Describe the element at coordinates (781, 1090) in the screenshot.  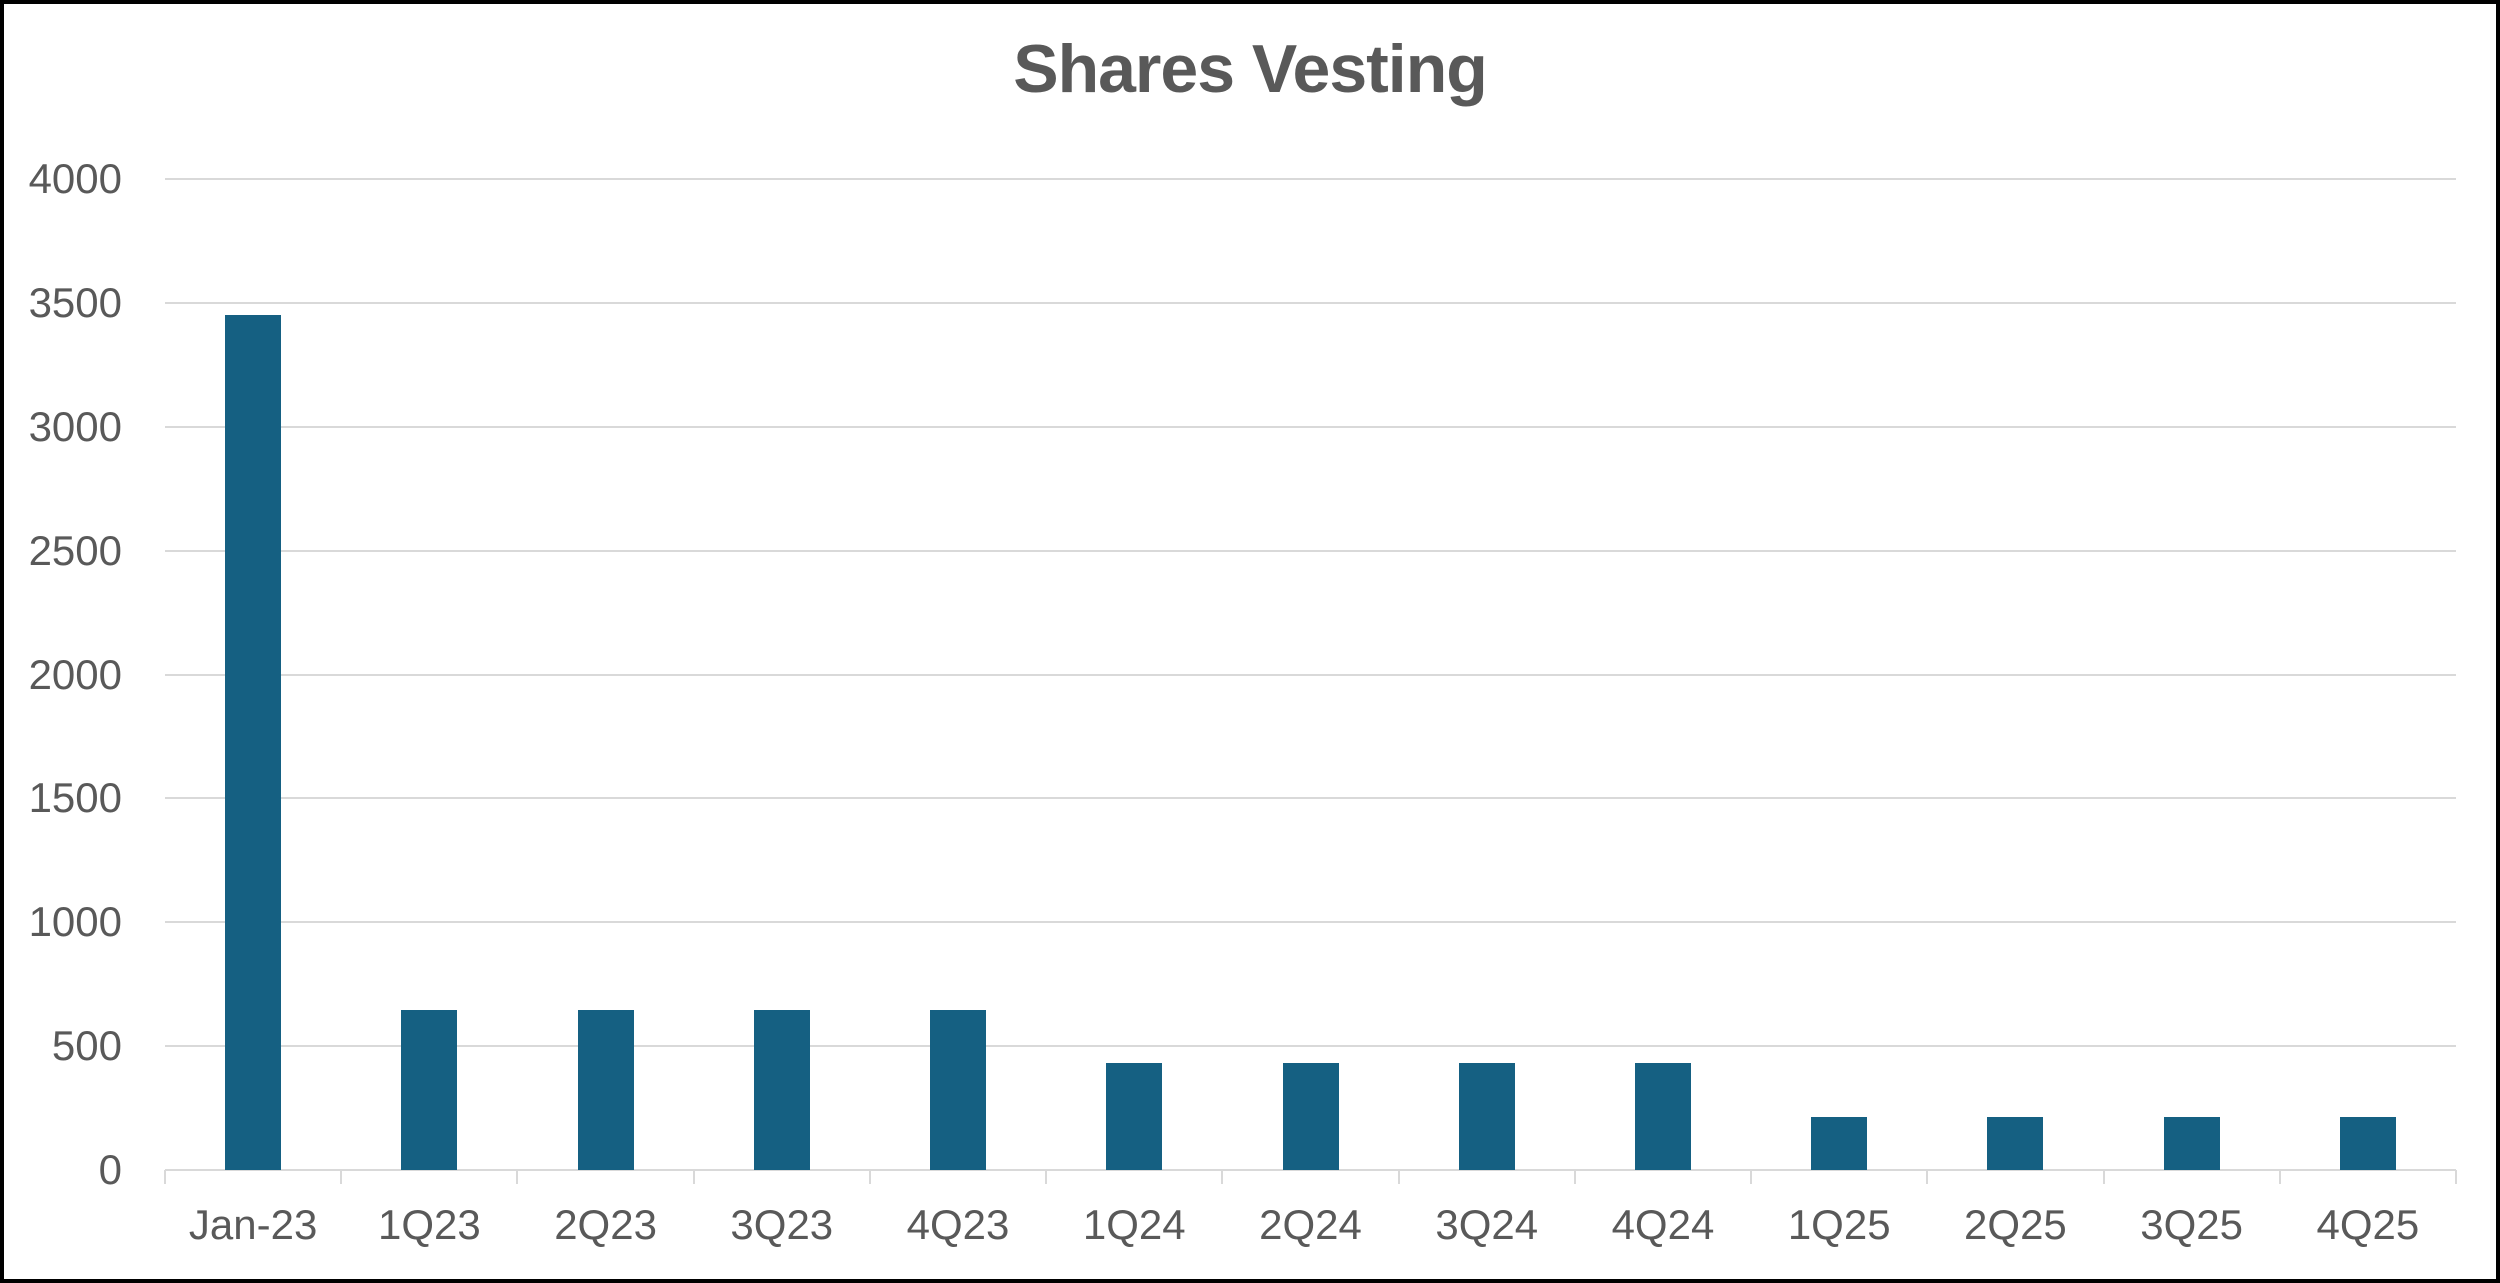
I see `bar-3Q23` at that location.